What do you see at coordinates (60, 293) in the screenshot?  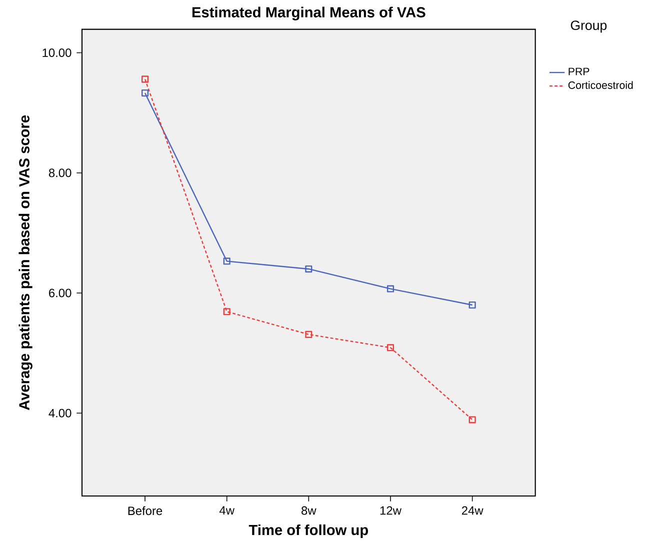 I see `y-tick-label: 6.00` at bounding box center [60, 293].